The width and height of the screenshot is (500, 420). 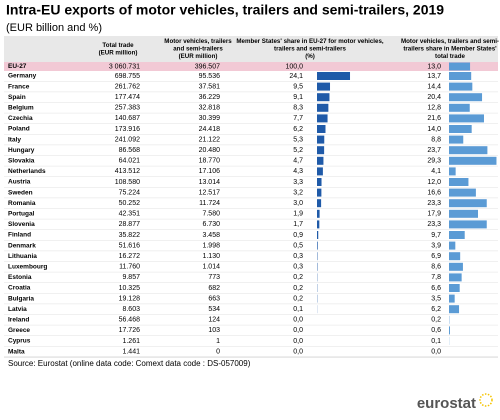 I want to click on country: Latvia, so click(x=17, y=309).